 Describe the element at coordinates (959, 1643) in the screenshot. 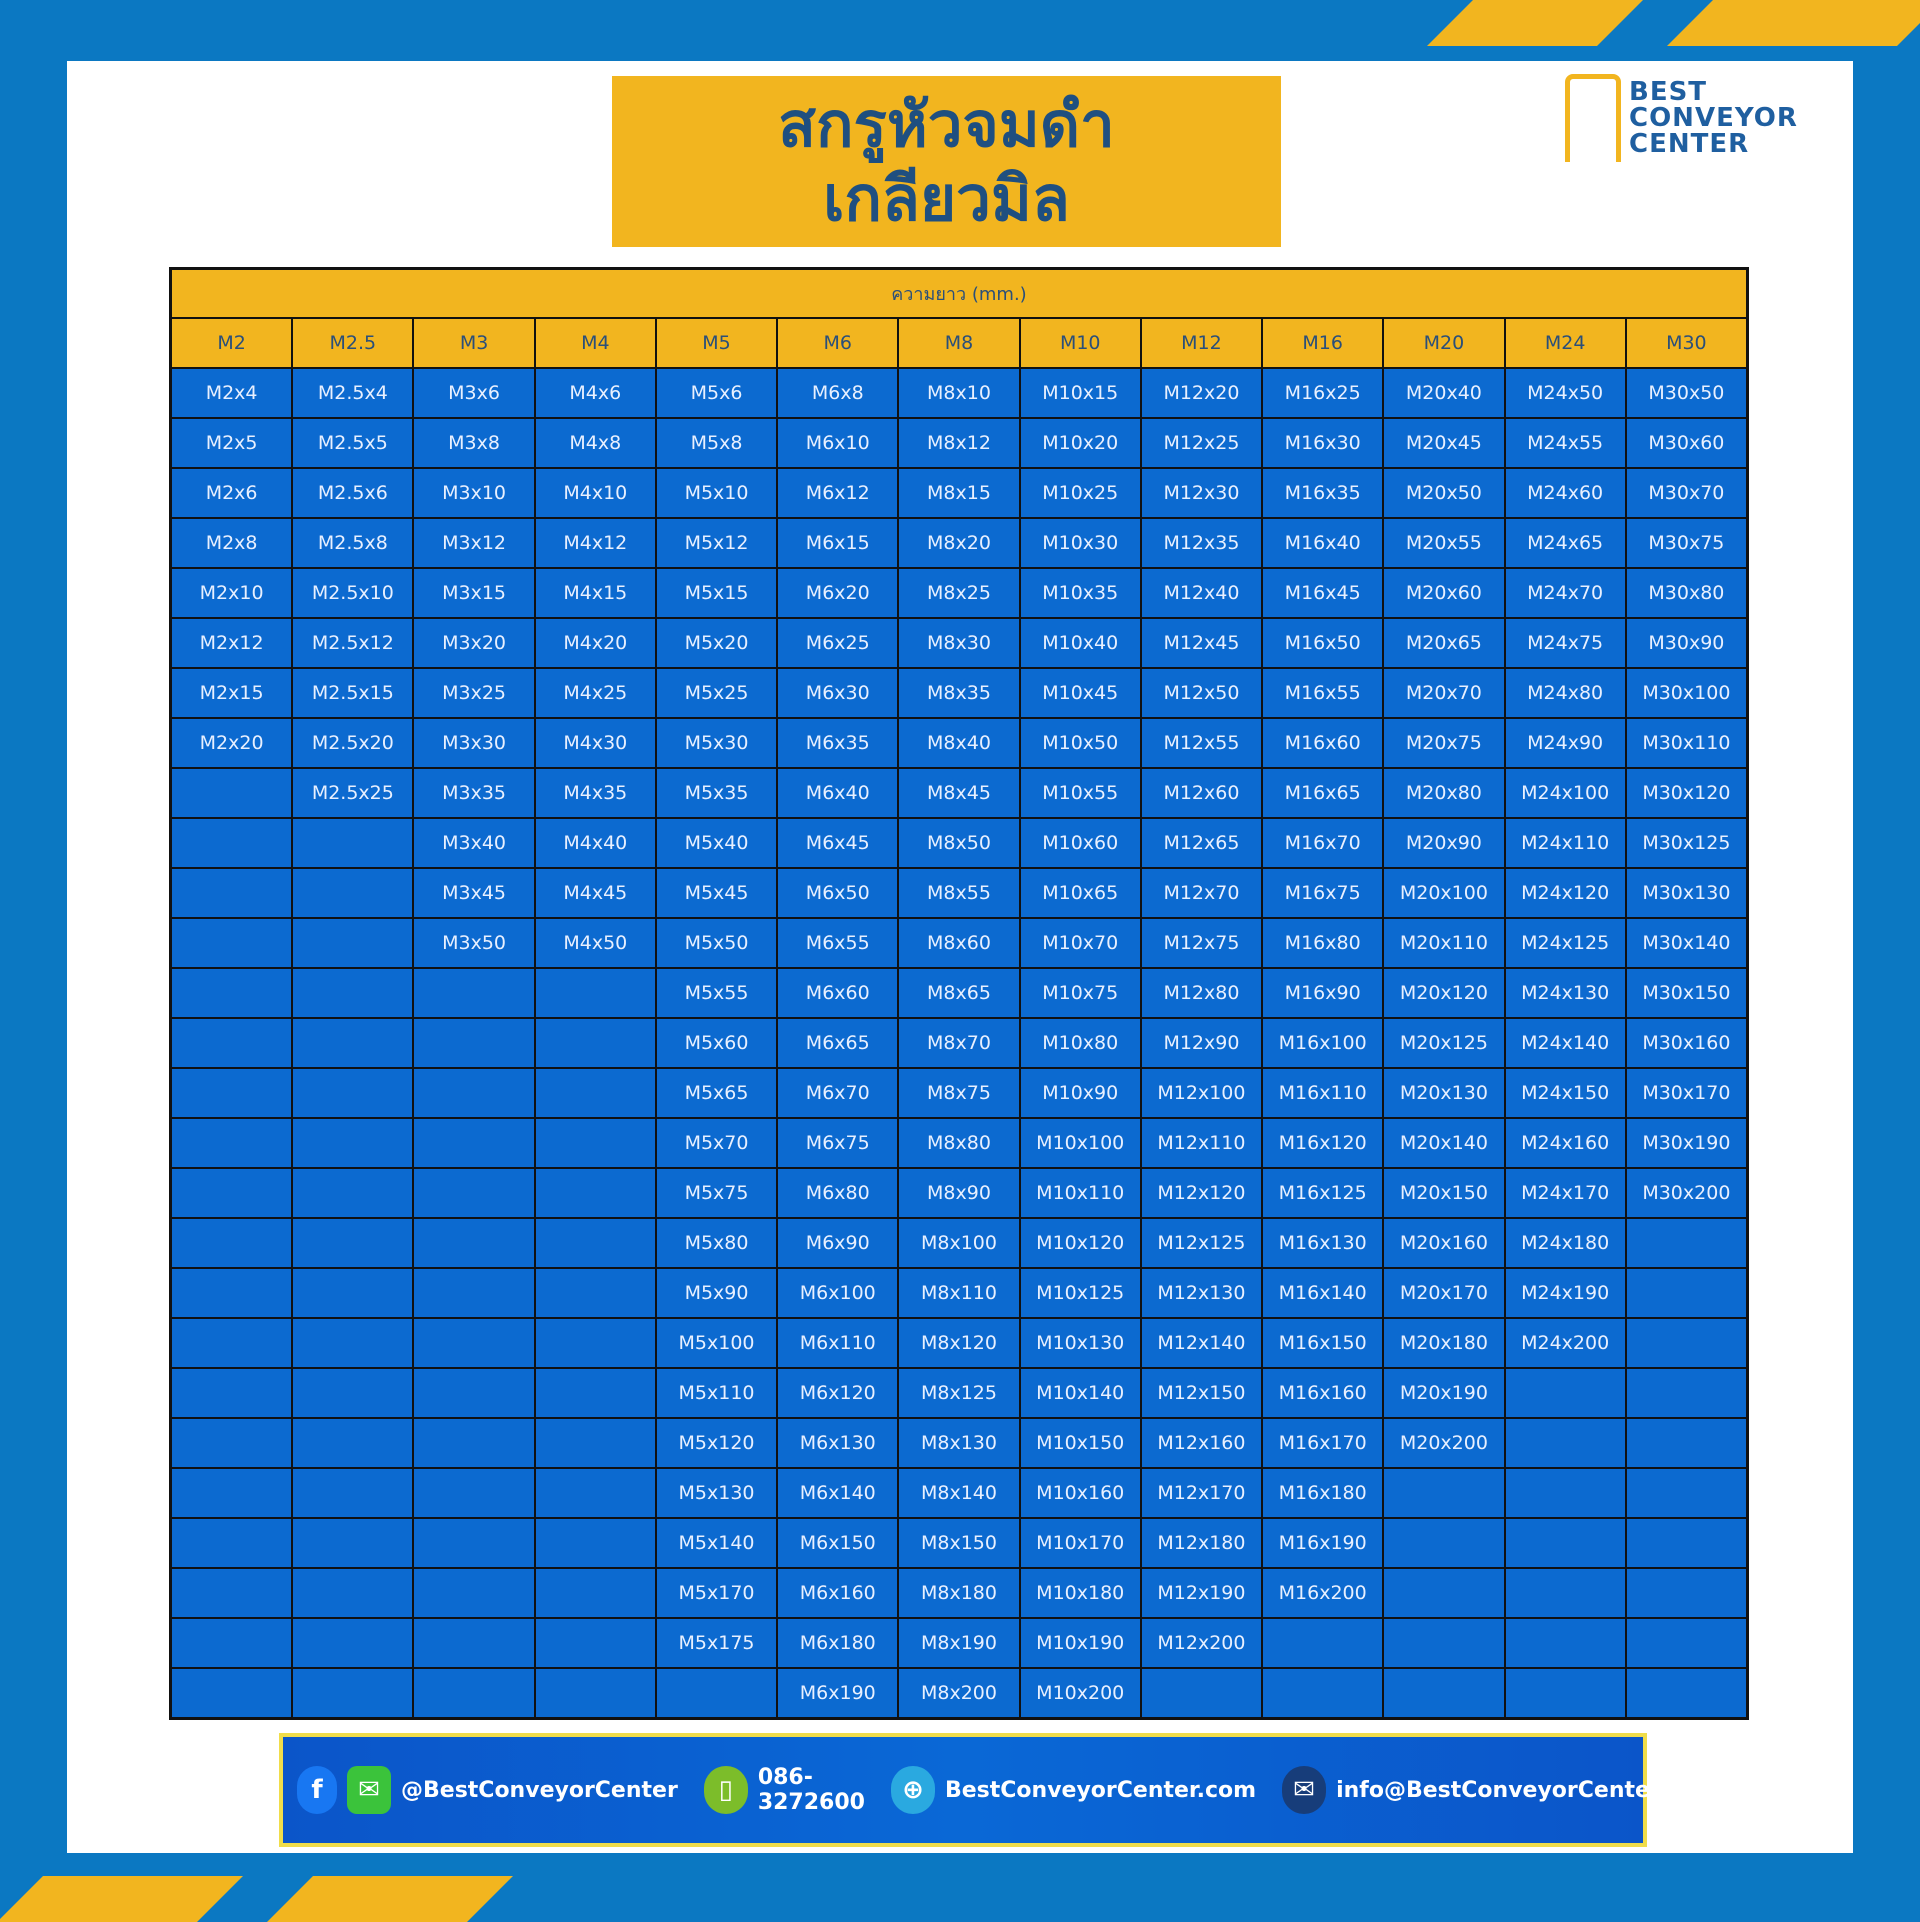

I see `table-cell: M8x190` at that location.